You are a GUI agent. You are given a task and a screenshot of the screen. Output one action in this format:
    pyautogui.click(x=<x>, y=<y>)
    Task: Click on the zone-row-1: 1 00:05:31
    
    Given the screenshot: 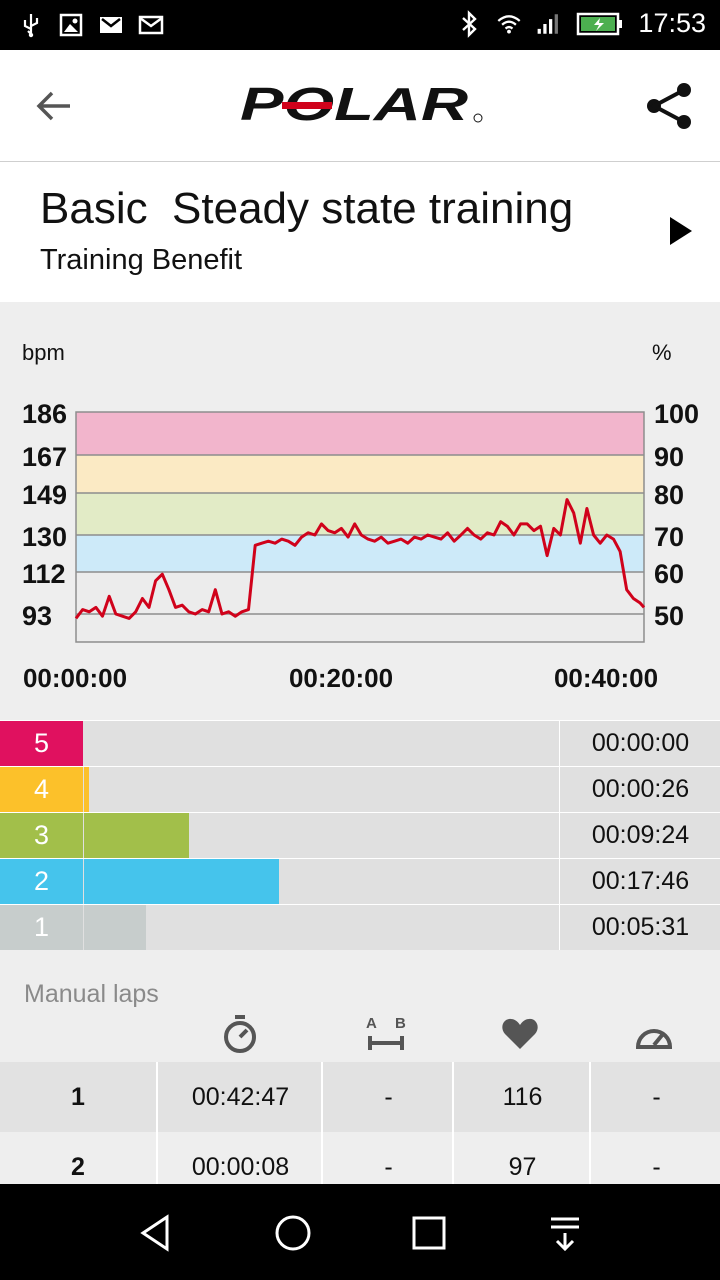 What is the action you would take?
    pyautogui.click(x=360, y=927)
    